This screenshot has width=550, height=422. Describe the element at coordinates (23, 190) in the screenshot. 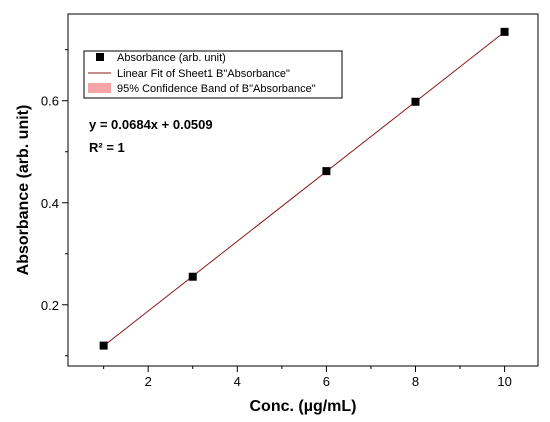

I see `y-axis-title: Absorbance (arb. unit)` at that location.